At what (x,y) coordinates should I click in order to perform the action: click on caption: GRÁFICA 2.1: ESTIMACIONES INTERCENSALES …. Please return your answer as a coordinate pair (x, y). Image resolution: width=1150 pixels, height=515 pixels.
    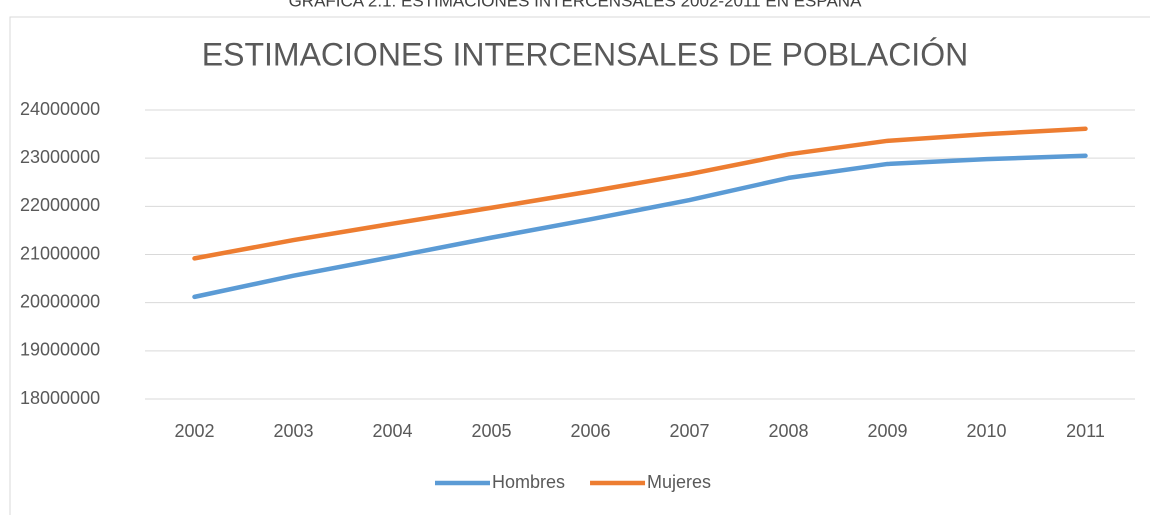
    Looking at the image, I should click on (576, 5).